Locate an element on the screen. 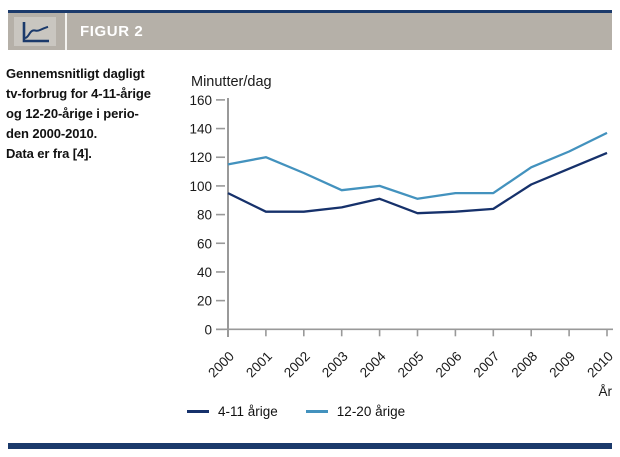 Image resolution: width=620 pixels, height=457 pixels. header-separator is located at coordinates (66, 31).